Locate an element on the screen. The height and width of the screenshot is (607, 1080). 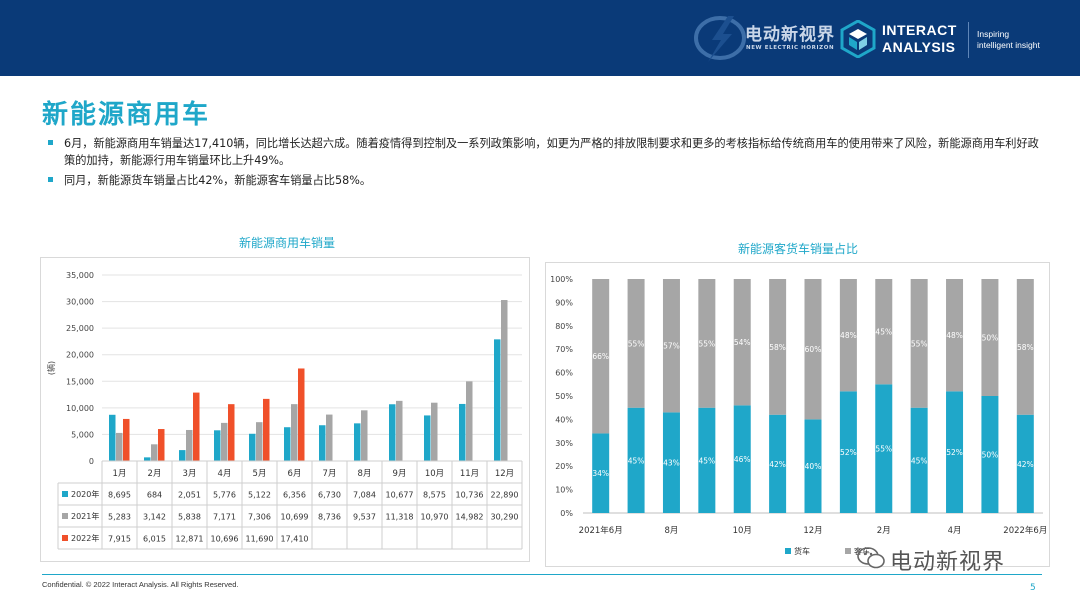
bullet-marker is located at coordinates (50, 179).